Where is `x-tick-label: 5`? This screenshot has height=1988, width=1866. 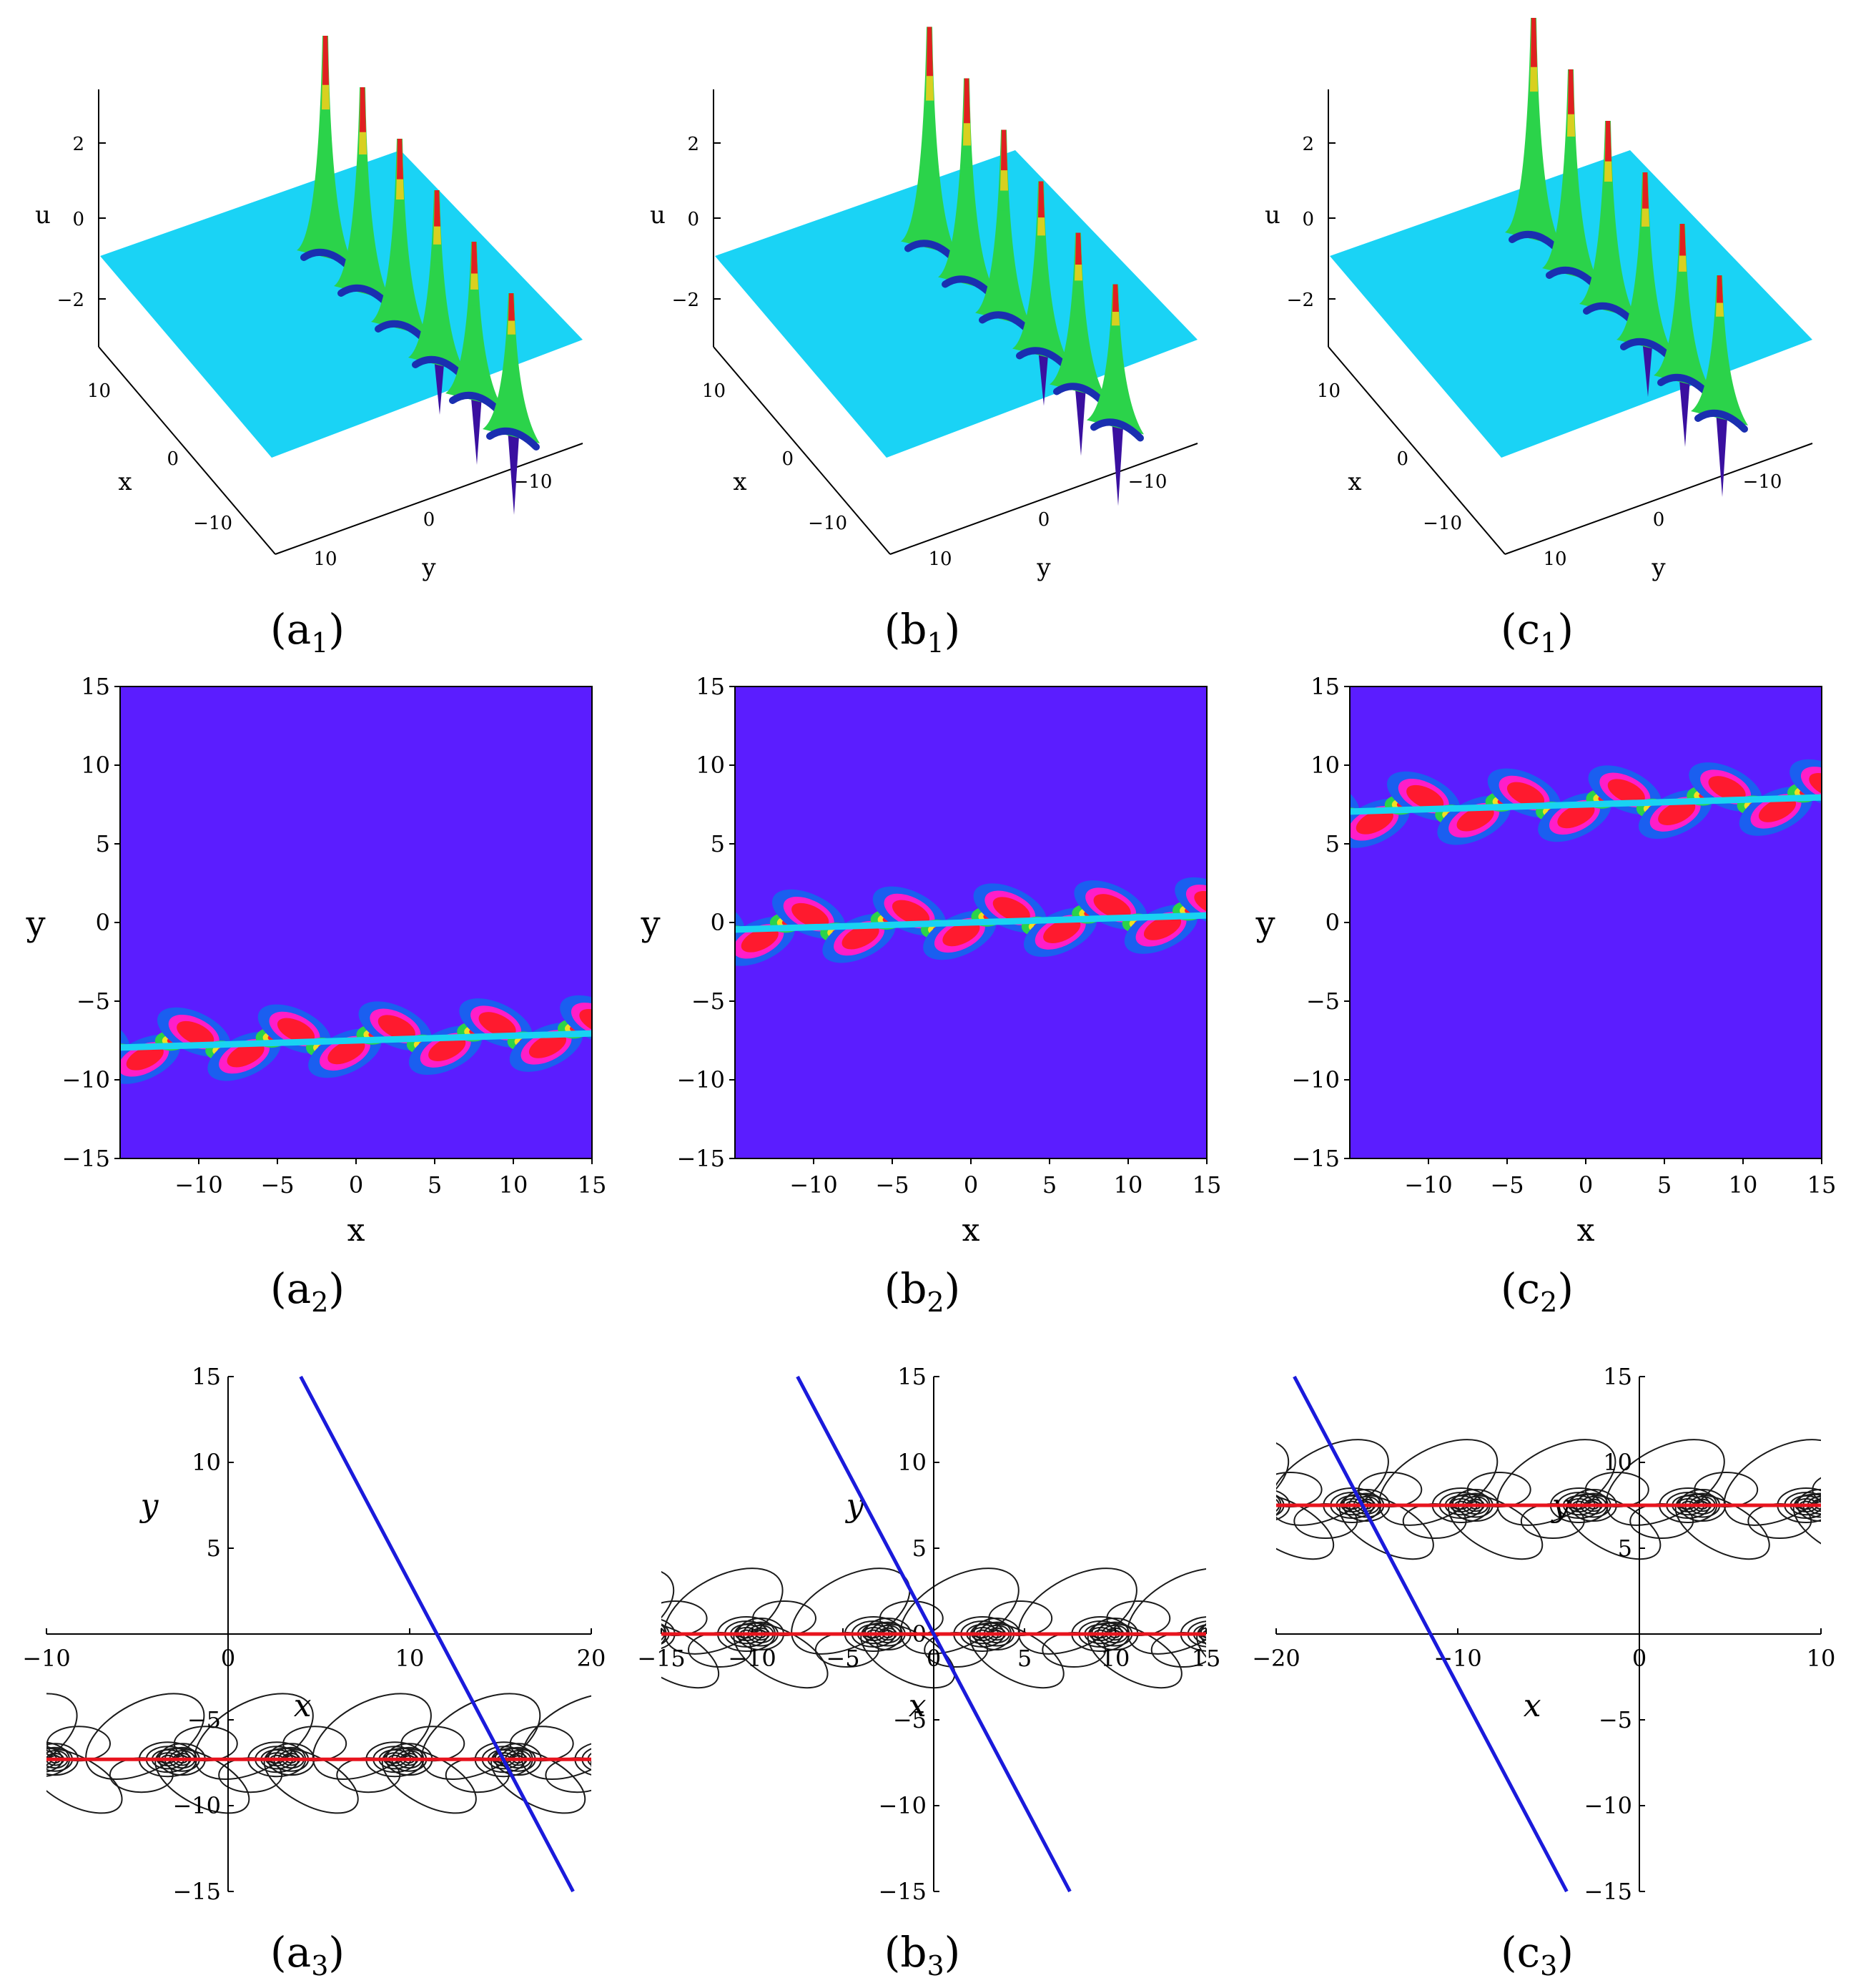
x-tick-label: 5 is located at coordinates (1049, 1185).